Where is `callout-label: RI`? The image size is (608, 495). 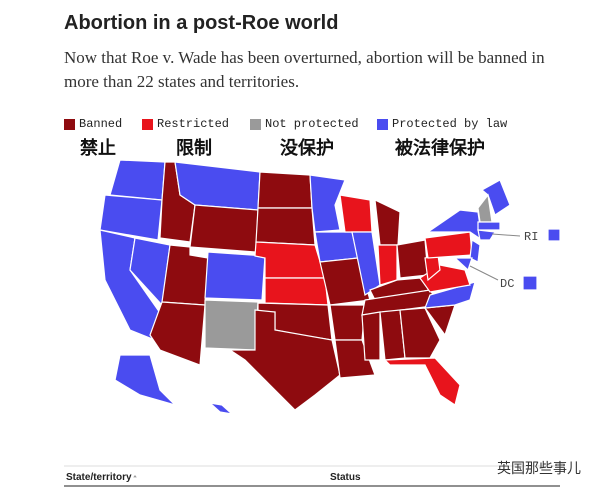 callout-label: RI is located at coordinates (531, 237).